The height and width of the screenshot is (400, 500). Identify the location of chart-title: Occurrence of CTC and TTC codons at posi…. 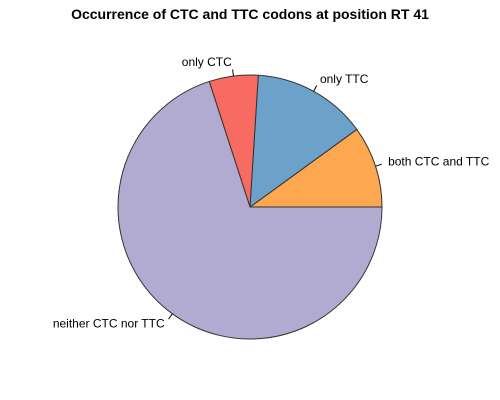
(250, 14).